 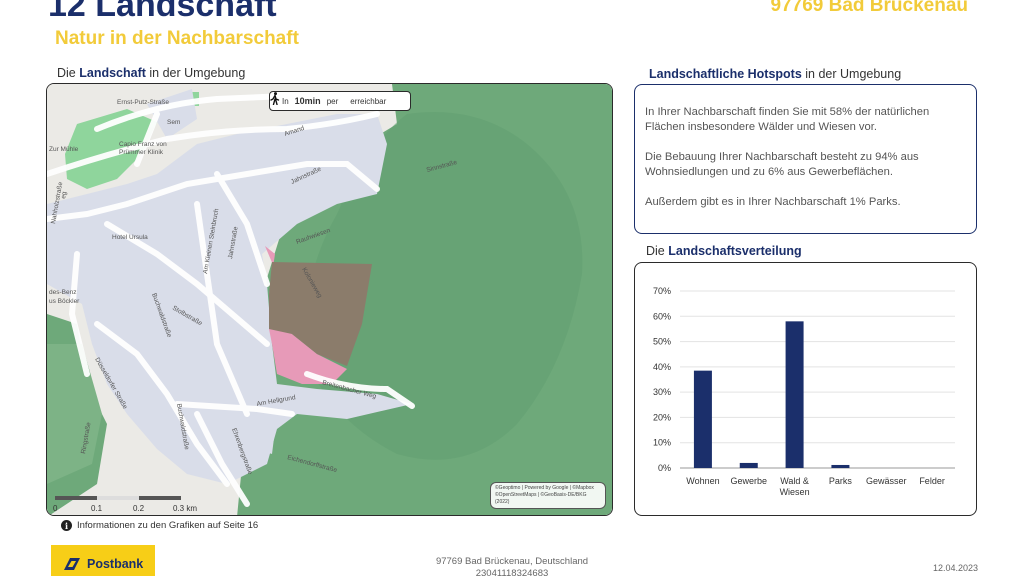 I want to click on chart-ytick-label: 10%, so click(x=662, y=443).